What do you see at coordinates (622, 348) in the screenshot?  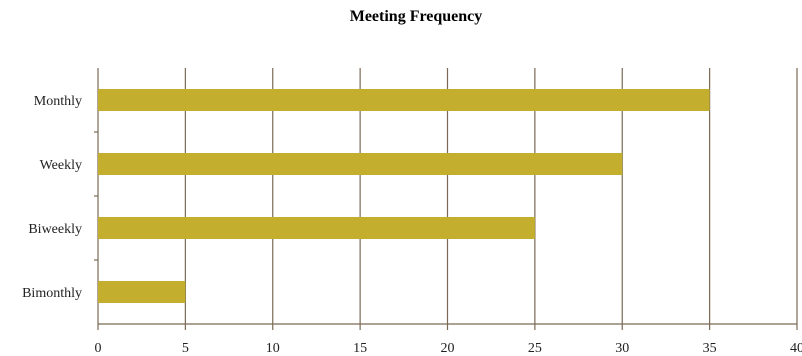 I see `x-tick-label: 30` at bounding box center [622, 348].